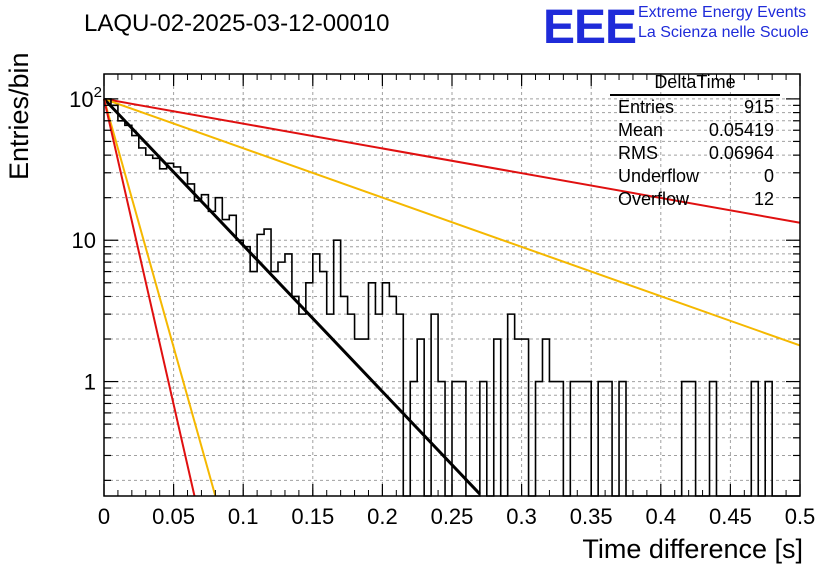  I want to click on stats-value: 0.05419, so click(741, 130).